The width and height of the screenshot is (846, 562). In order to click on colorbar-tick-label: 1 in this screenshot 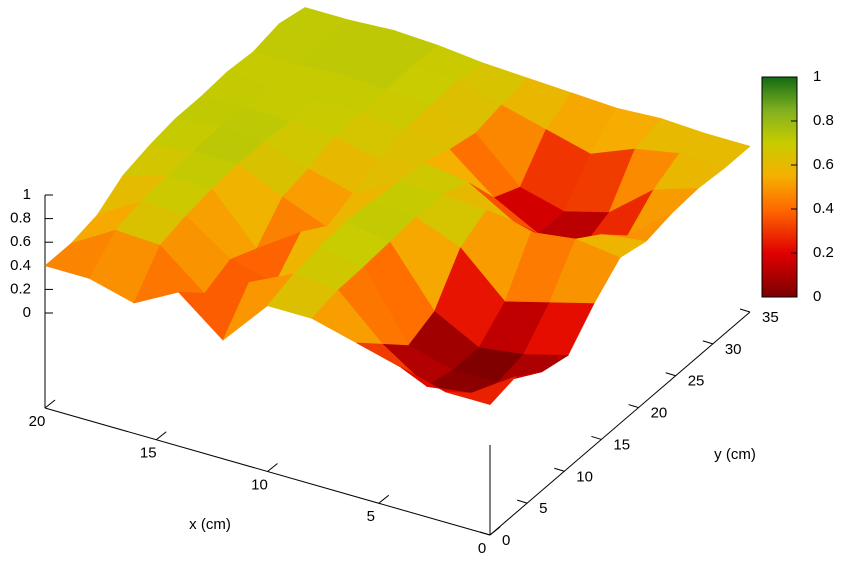, I will do `click(817, 76)`.